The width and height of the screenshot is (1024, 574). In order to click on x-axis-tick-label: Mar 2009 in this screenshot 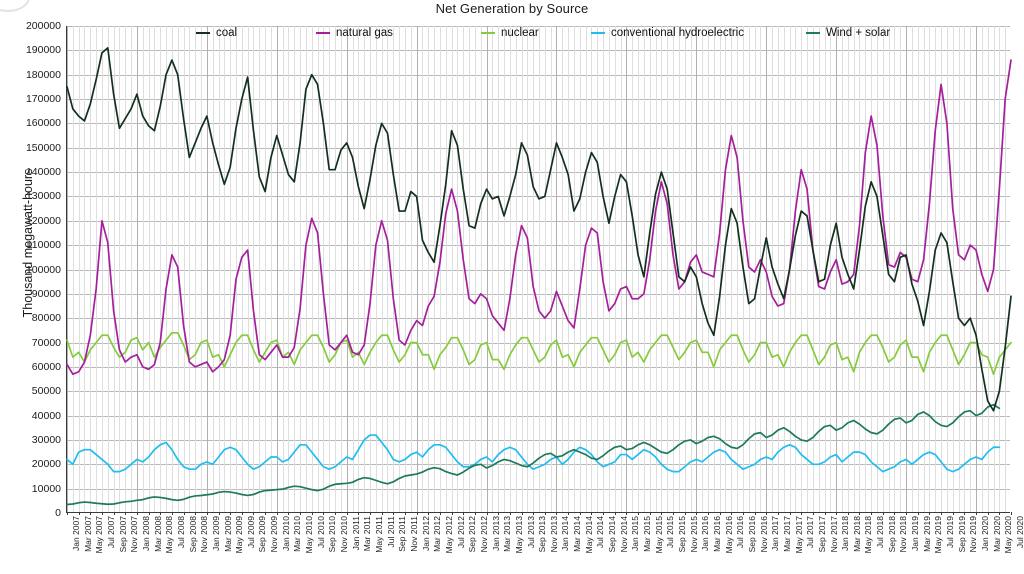, I will do `click(227, 534)`.